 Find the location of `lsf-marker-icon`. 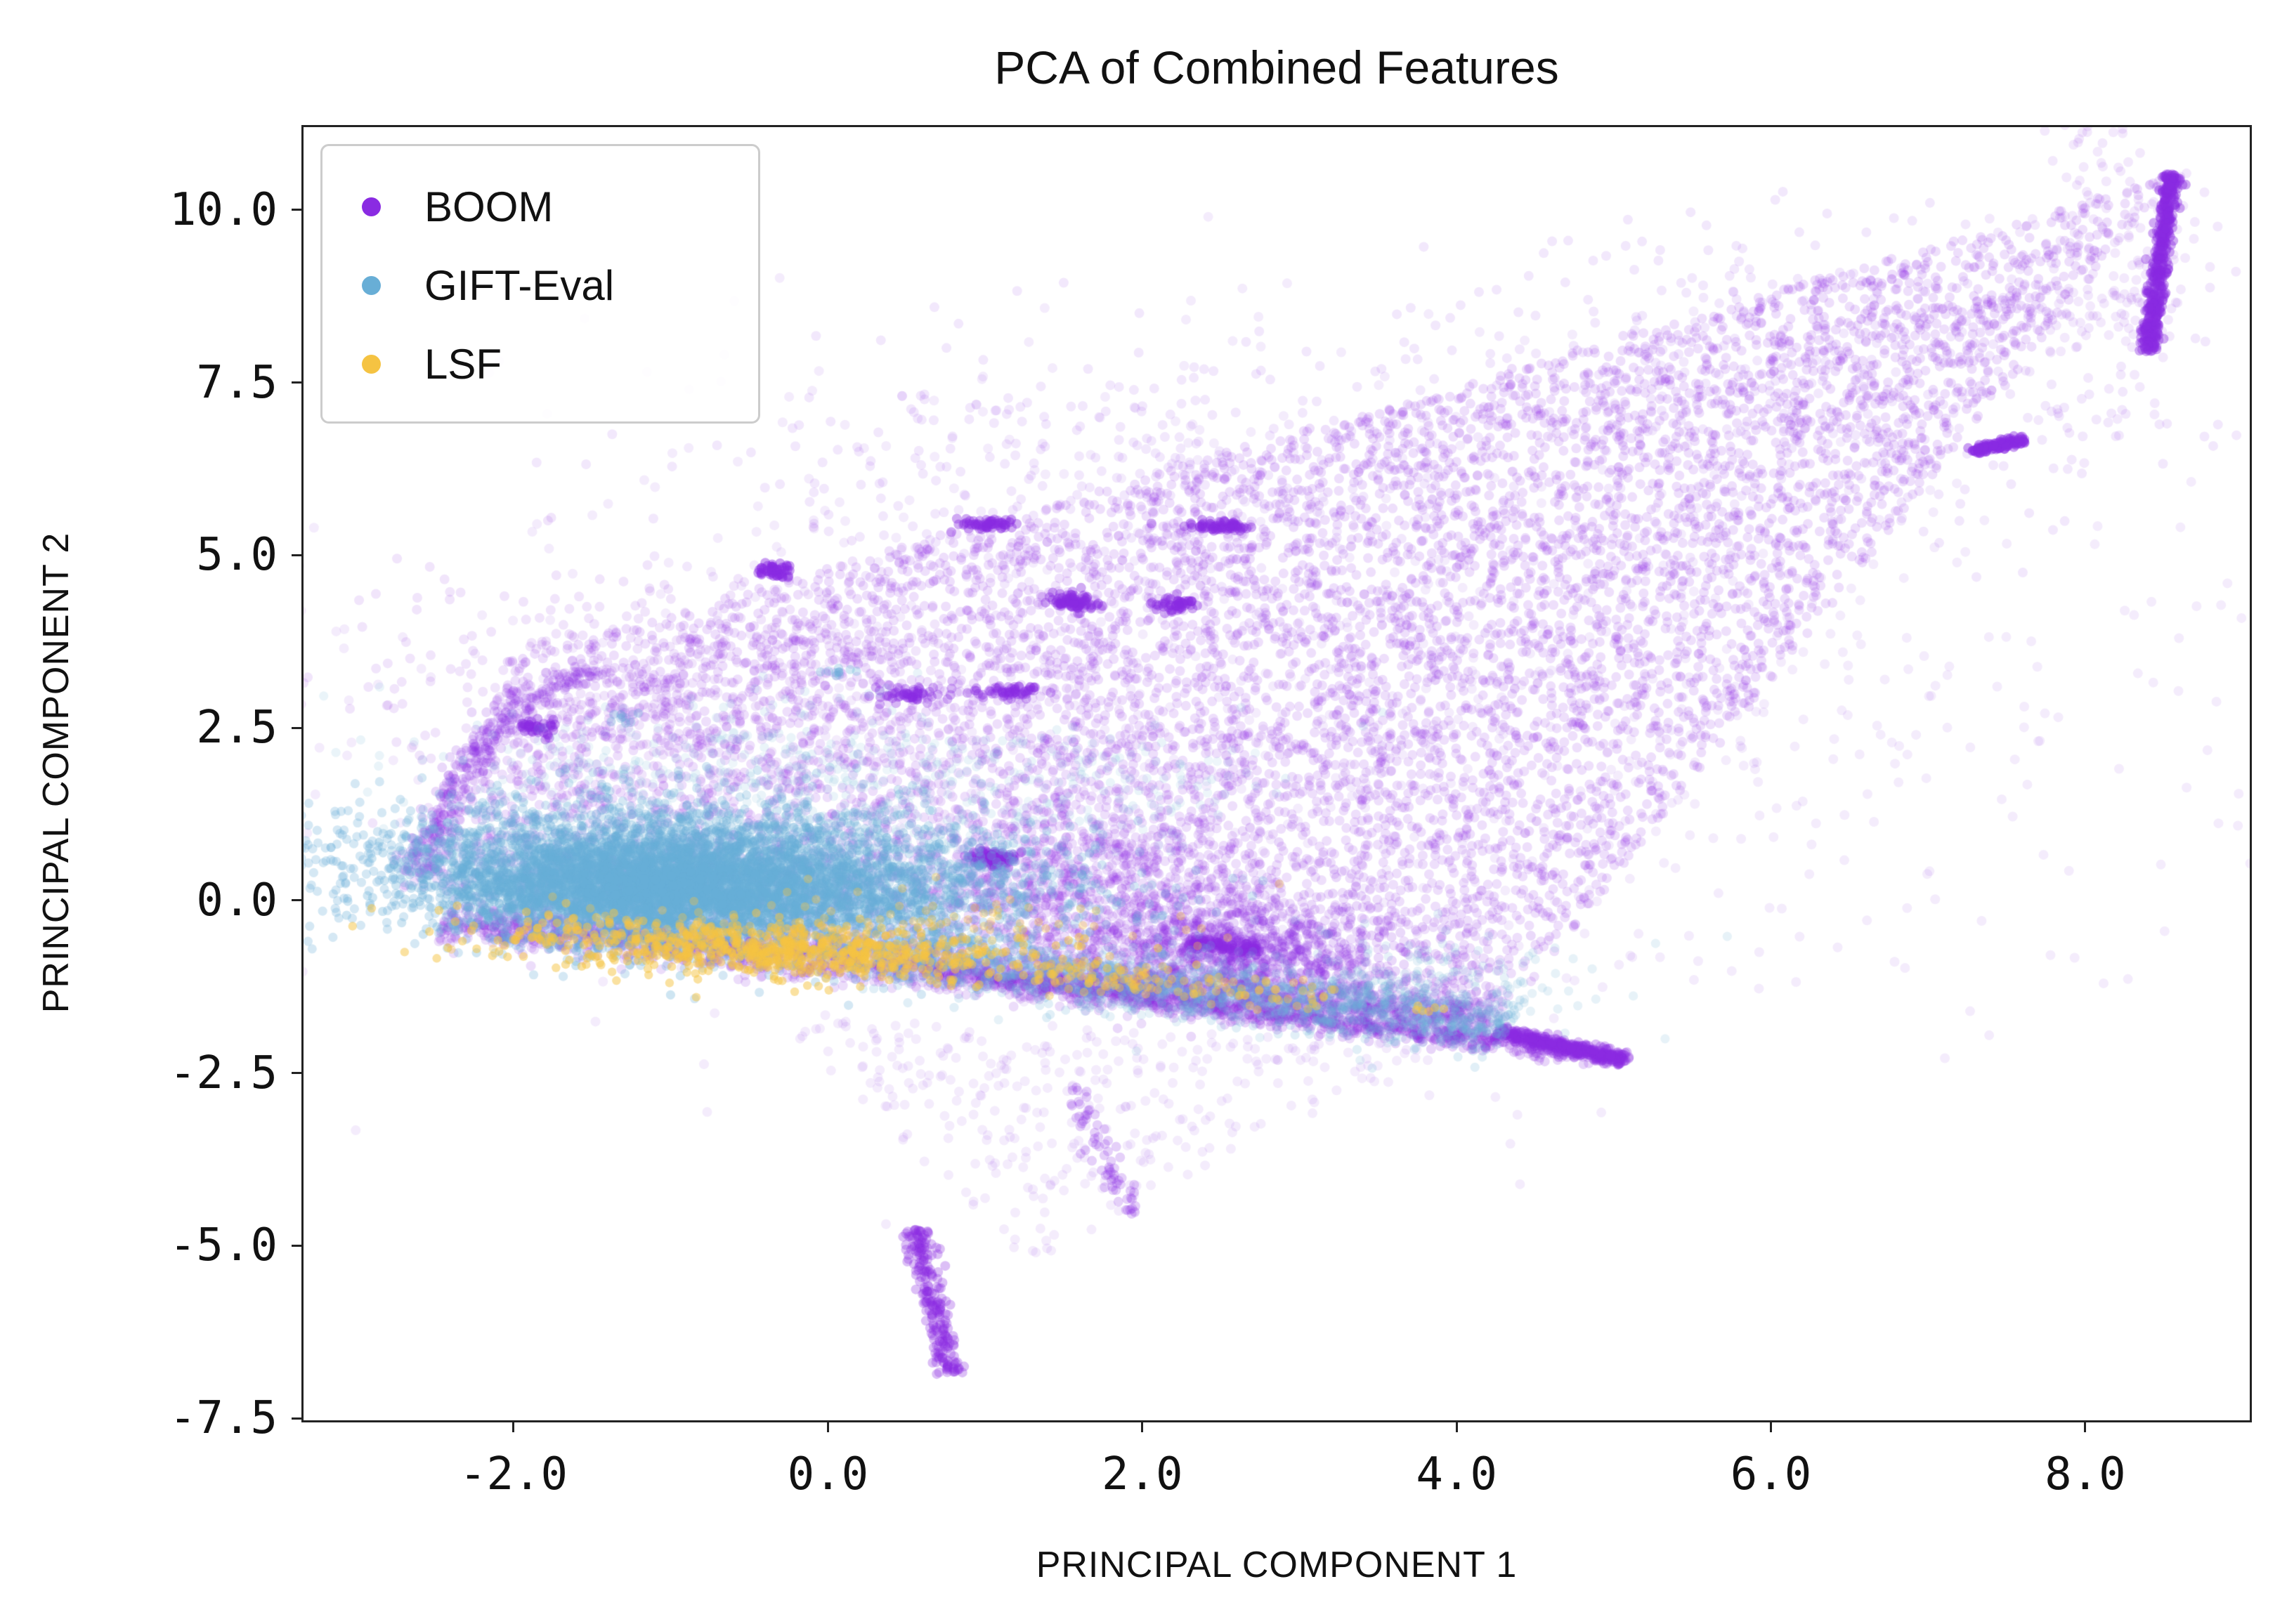

lsf-marker-icon is located at coordinates (371, 364).